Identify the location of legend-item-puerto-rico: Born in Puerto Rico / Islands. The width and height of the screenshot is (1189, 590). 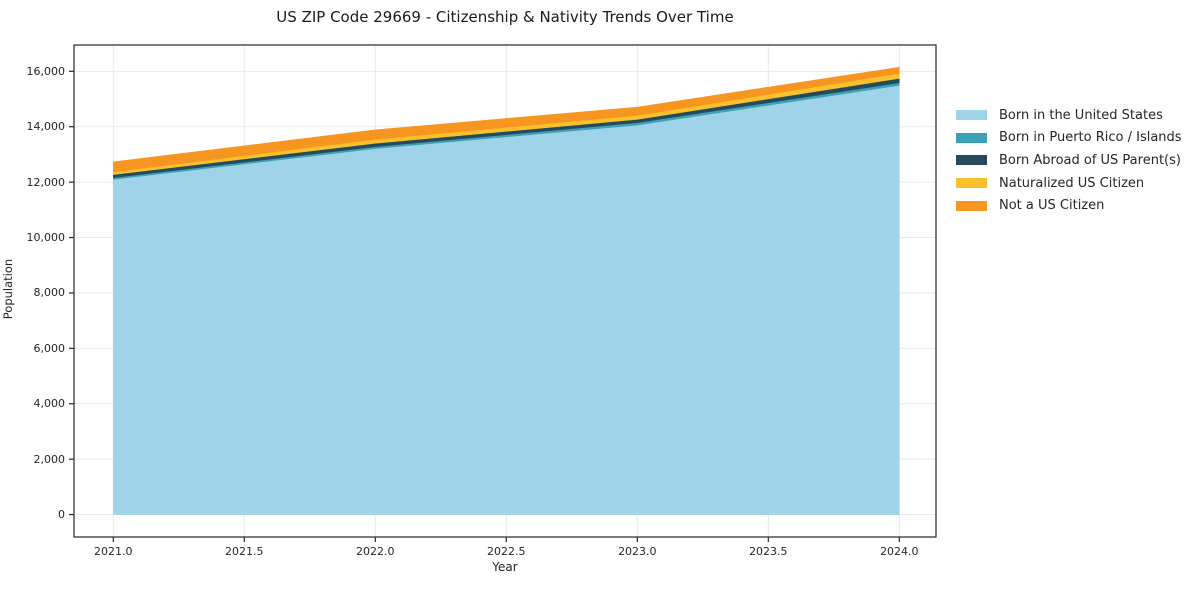
(1069, 138).